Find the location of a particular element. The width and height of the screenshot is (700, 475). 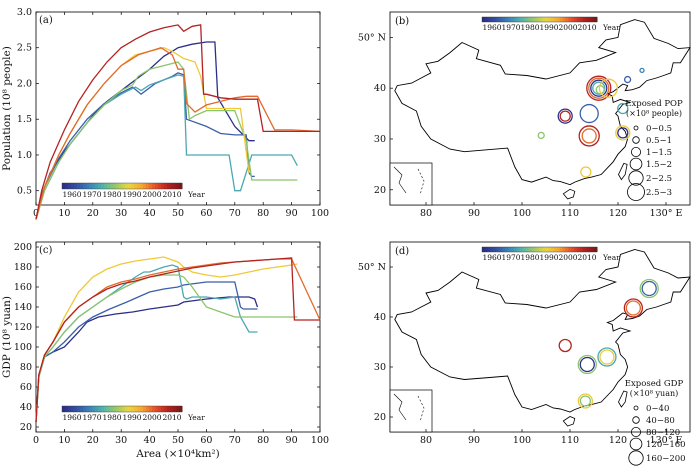

panel-label: (a) is located at coordinates (46, 20).